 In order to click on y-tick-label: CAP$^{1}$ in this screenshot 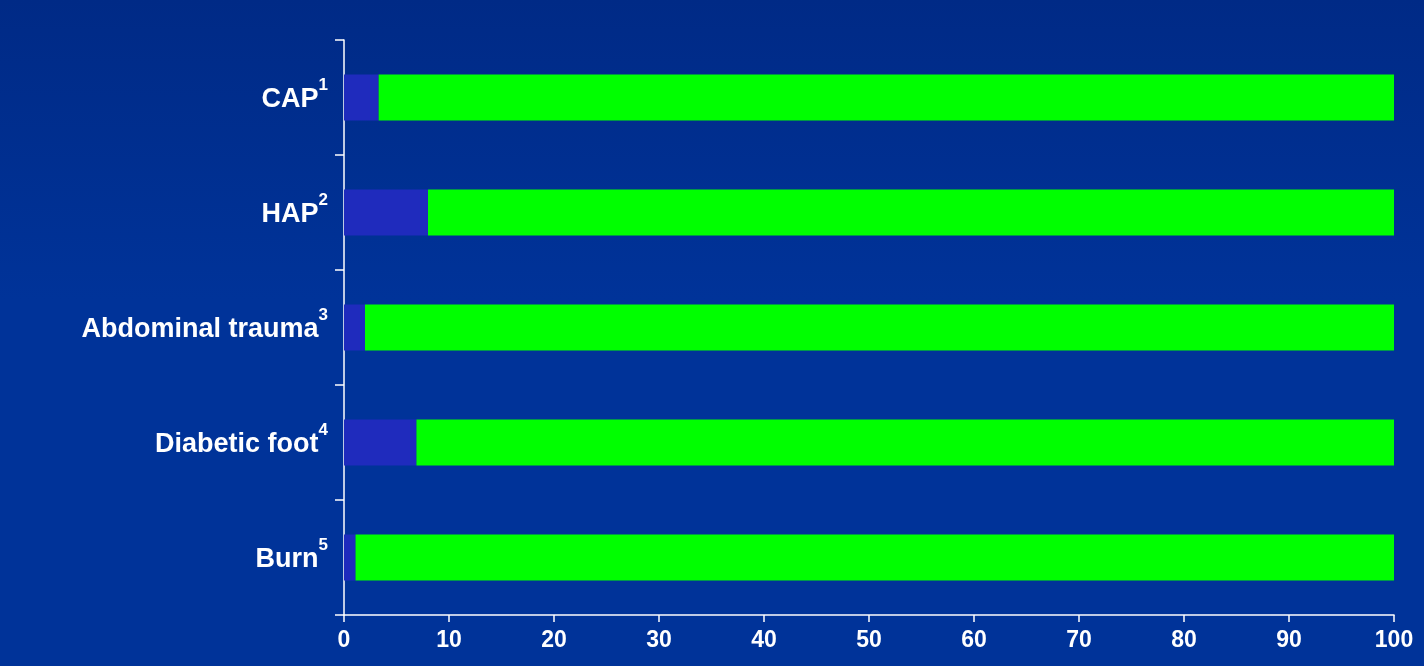, I will do `click(294, 94)`.